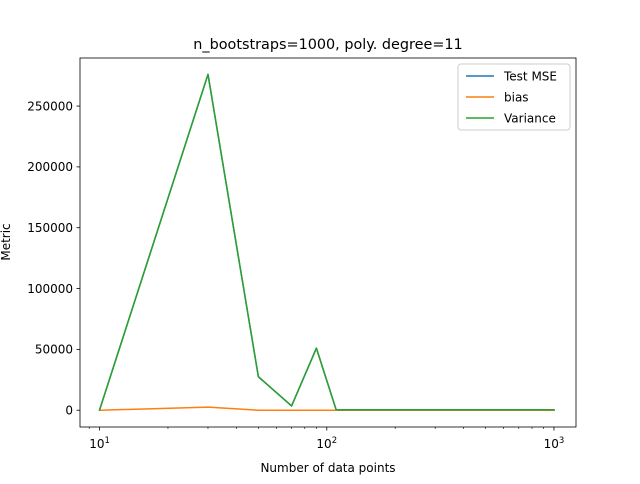 Image resolution: width=640 pixels, height=484 pixels. Describe the element at coordinates (327, 45) in the screenshot. I see `chart-title: n_bootstraps=1000, poly. degree=11` at that location.